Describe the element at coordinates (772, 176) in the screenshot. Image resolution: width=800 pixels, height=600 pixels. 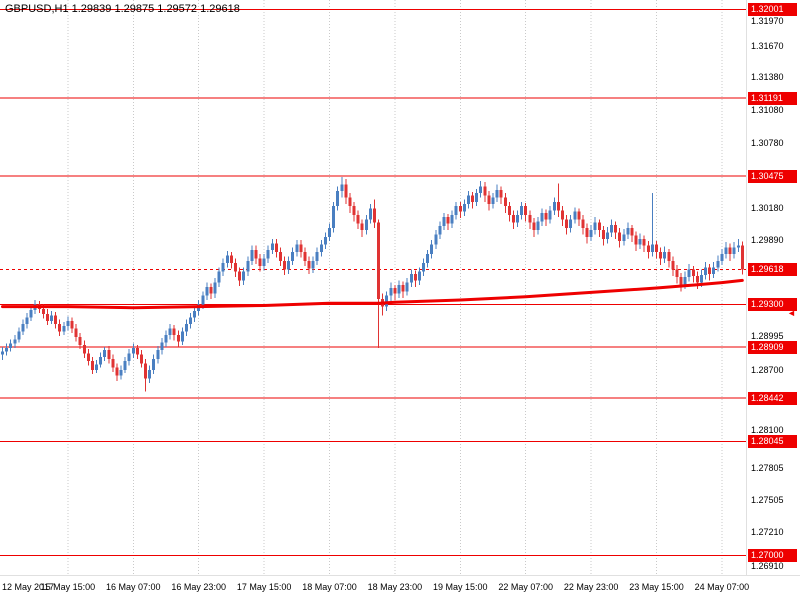
I see `level-price-badge: 1.30475` at that location.